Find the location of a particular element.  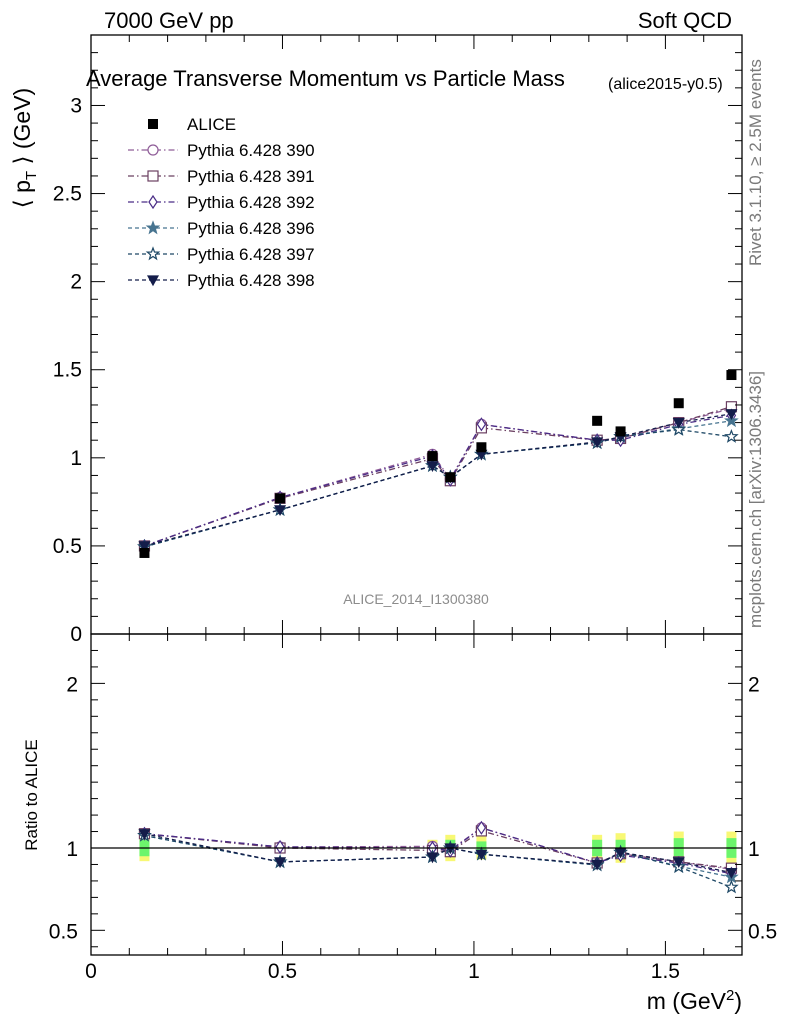

ratio-tick-label-right: 1 is located at coordinates (754, 849).